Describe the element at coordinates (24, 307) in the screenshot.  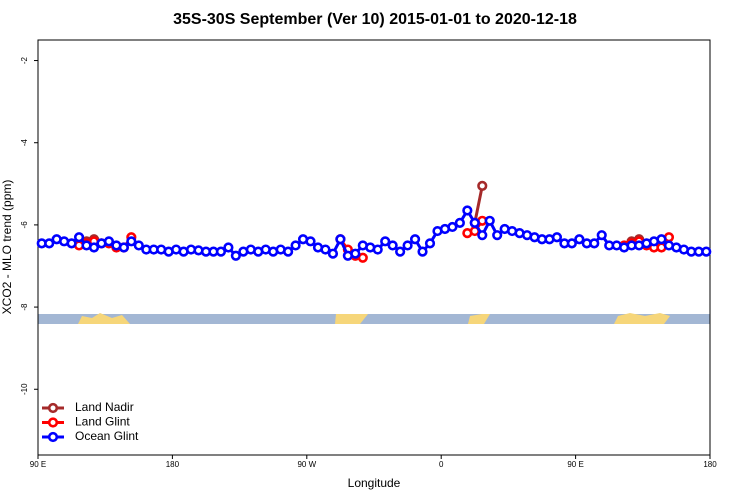
I see `y-tick-label: -8` at that location.